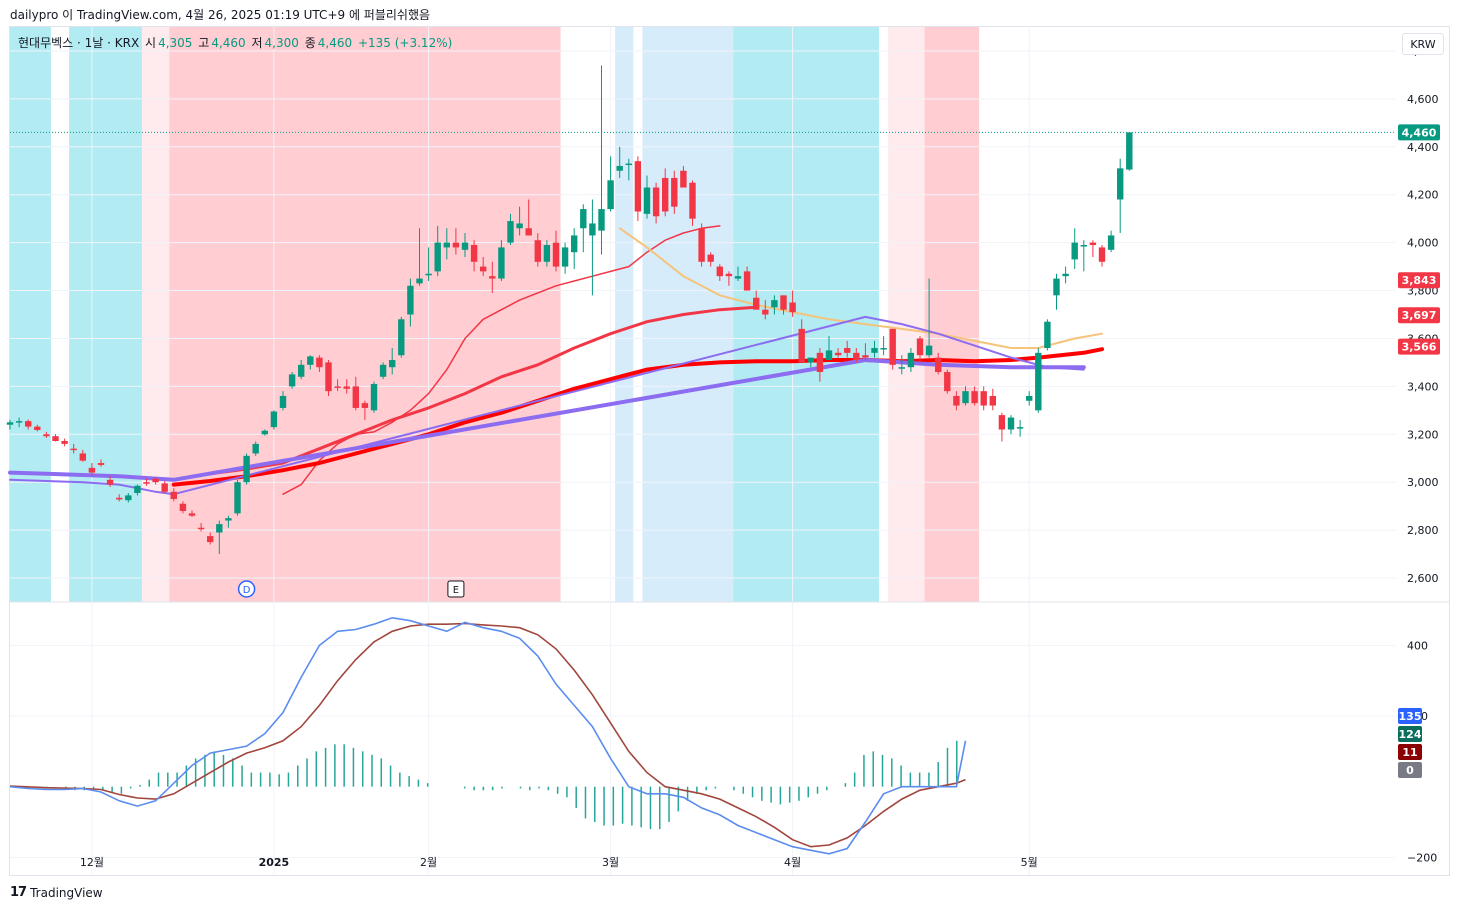  Describe the element at coordinates (79, 43) in the screenshot. I see `symbol-name: 현대무벡스 · 1날 · KRX` at that location.